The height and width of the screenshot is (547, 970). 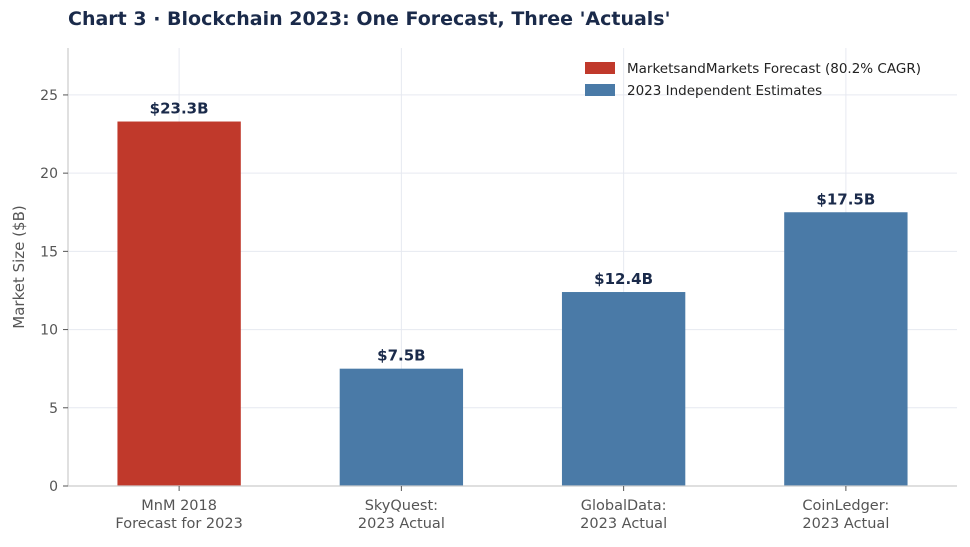 What do you see at coordinates (179, 506) in the screenshot?
I see `x-tick-label: MnM 2018` at bounding box center [179, 506].